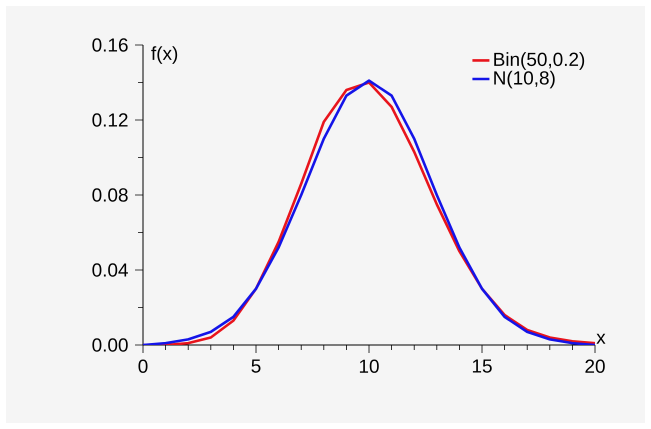 Image resolution: width=651 pixels, height=429 pixels. Describe the element at coordinates (143, 366) in the screenshot. I see `x-tick-label: 0` at that location.